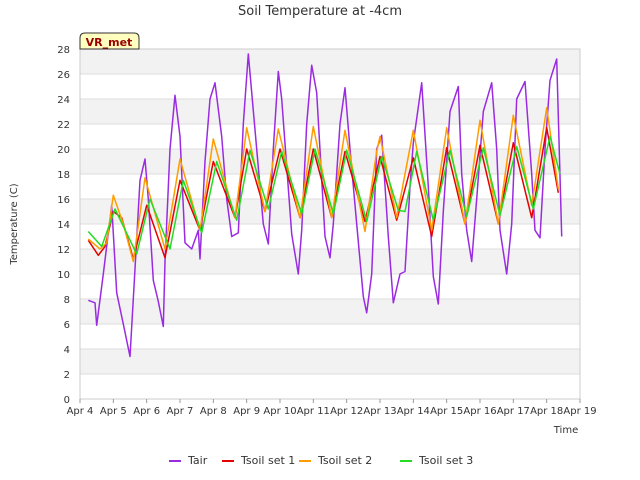 This screenshot has height=480, width=640. I want to click on y-tick-label: 28, so click(63, 50).